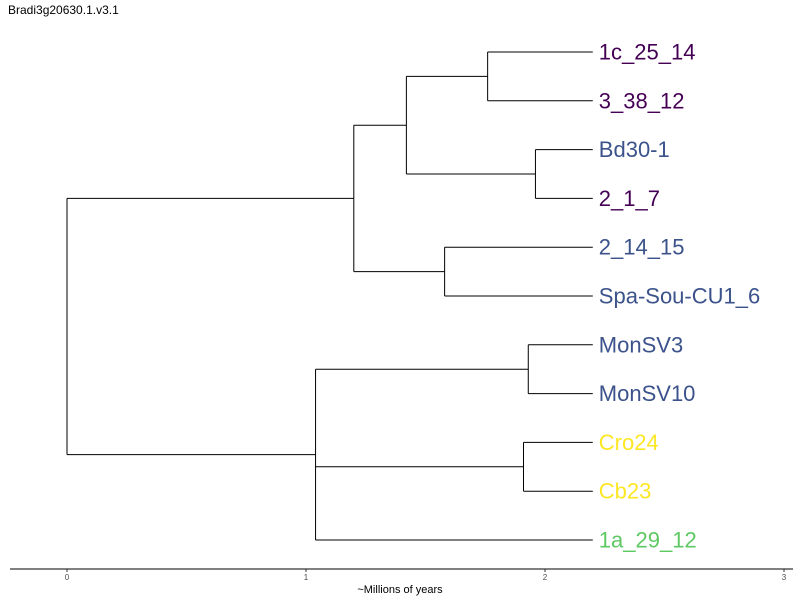  Describe the element at coordinates (634, 149) in the screenshot. I see `tip-label: Bd30-1` at that location.